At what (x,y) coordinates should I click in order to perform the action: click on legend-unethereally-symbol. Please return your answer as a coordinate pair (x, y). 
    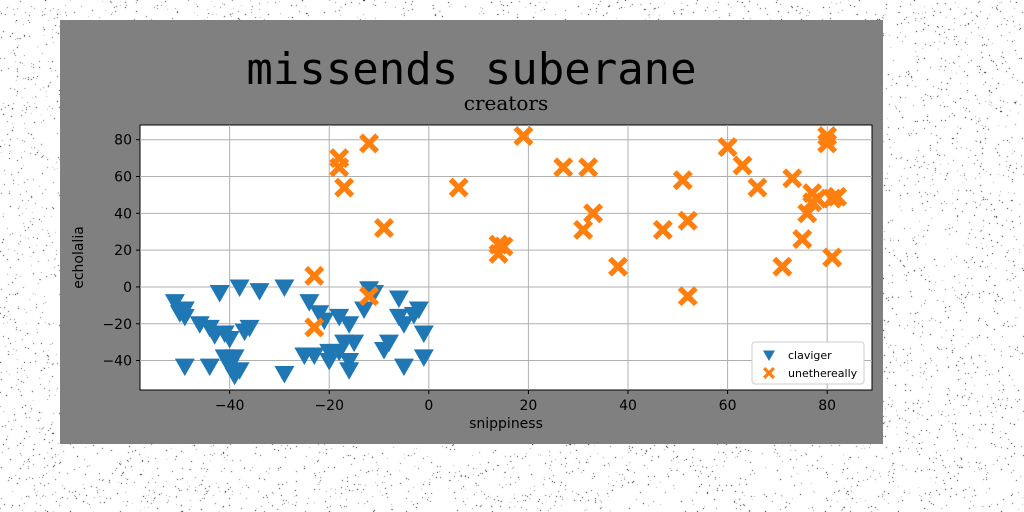
    Looking at the image, I should click on (769, 373).